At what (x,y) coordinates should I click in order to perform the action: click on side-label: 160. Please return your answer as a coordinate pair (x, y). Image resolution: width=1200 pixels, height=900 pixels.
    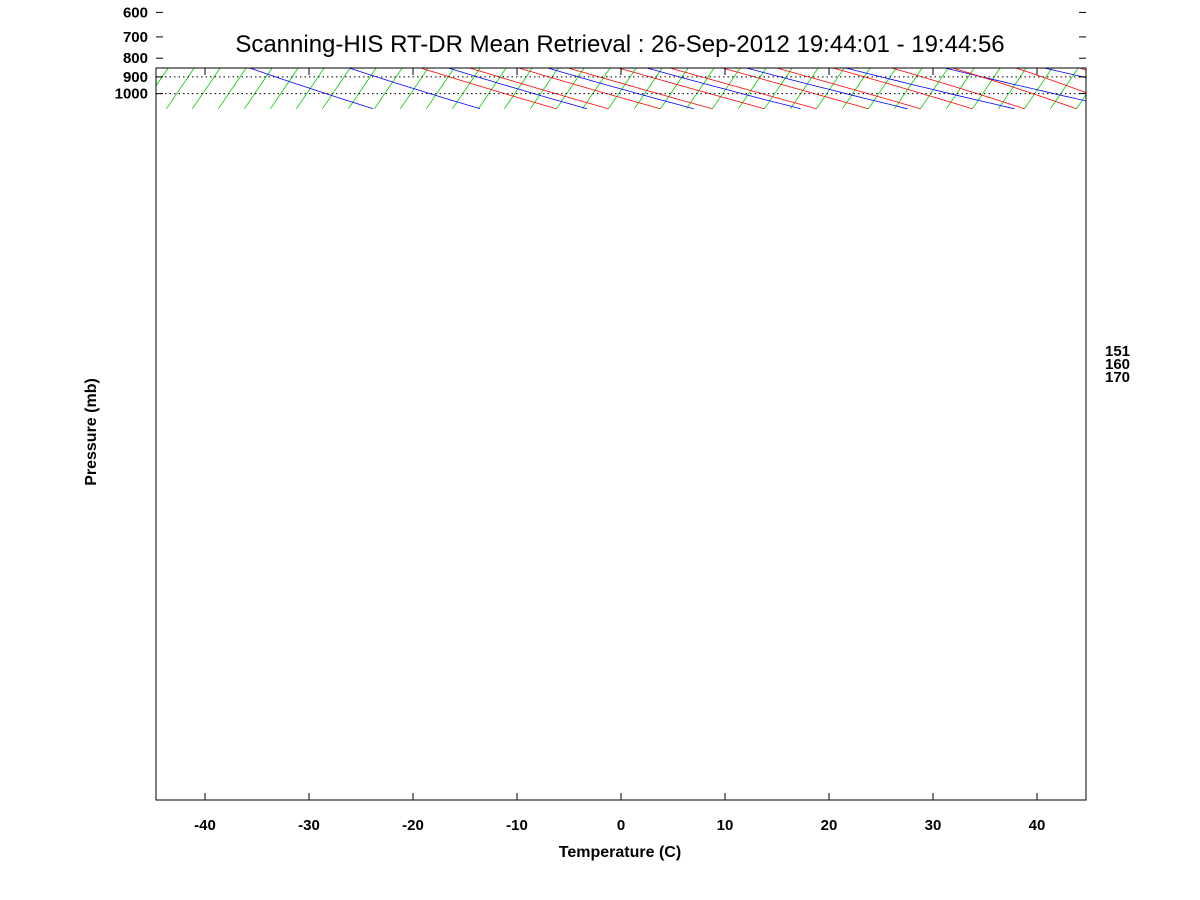
    Looking at the image, I should click on (1117, 364).